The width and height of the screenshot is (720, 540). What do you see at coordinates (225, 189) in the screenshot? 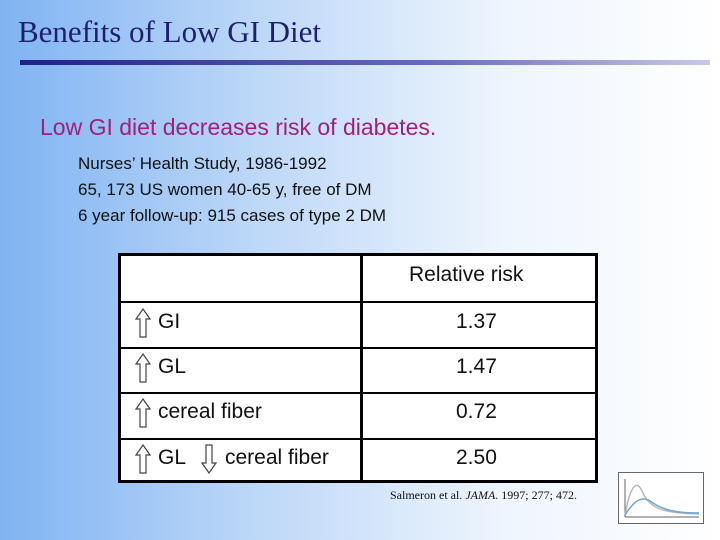
I see `study-line: 65, 173 US women 40-65 y, free of DM` at bounding box center [225, 189].